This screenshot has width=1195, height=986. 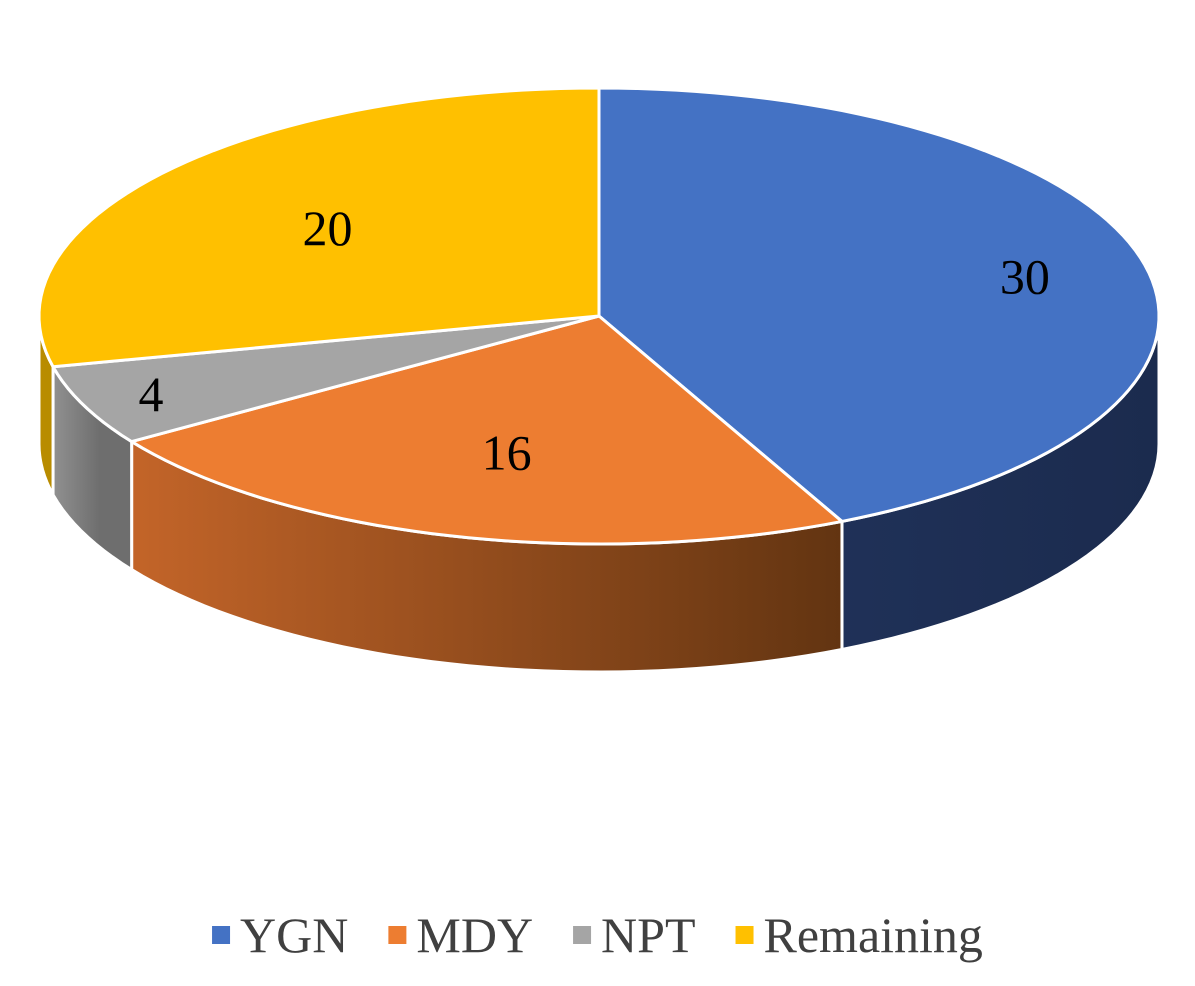 I want to click on data-label-mdy: 16, so click(x=507, y=452).